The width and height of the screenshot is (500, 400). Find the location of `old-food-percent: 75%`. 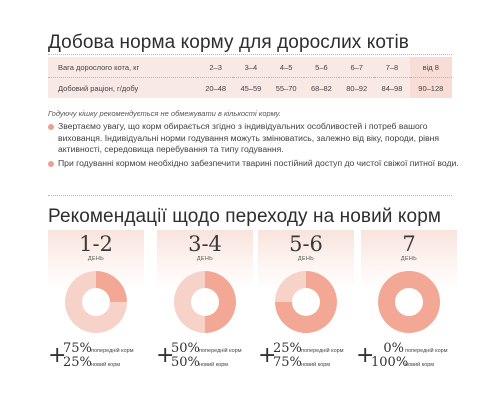

old-food-percent: 75% is located at coordinates (77, 348).